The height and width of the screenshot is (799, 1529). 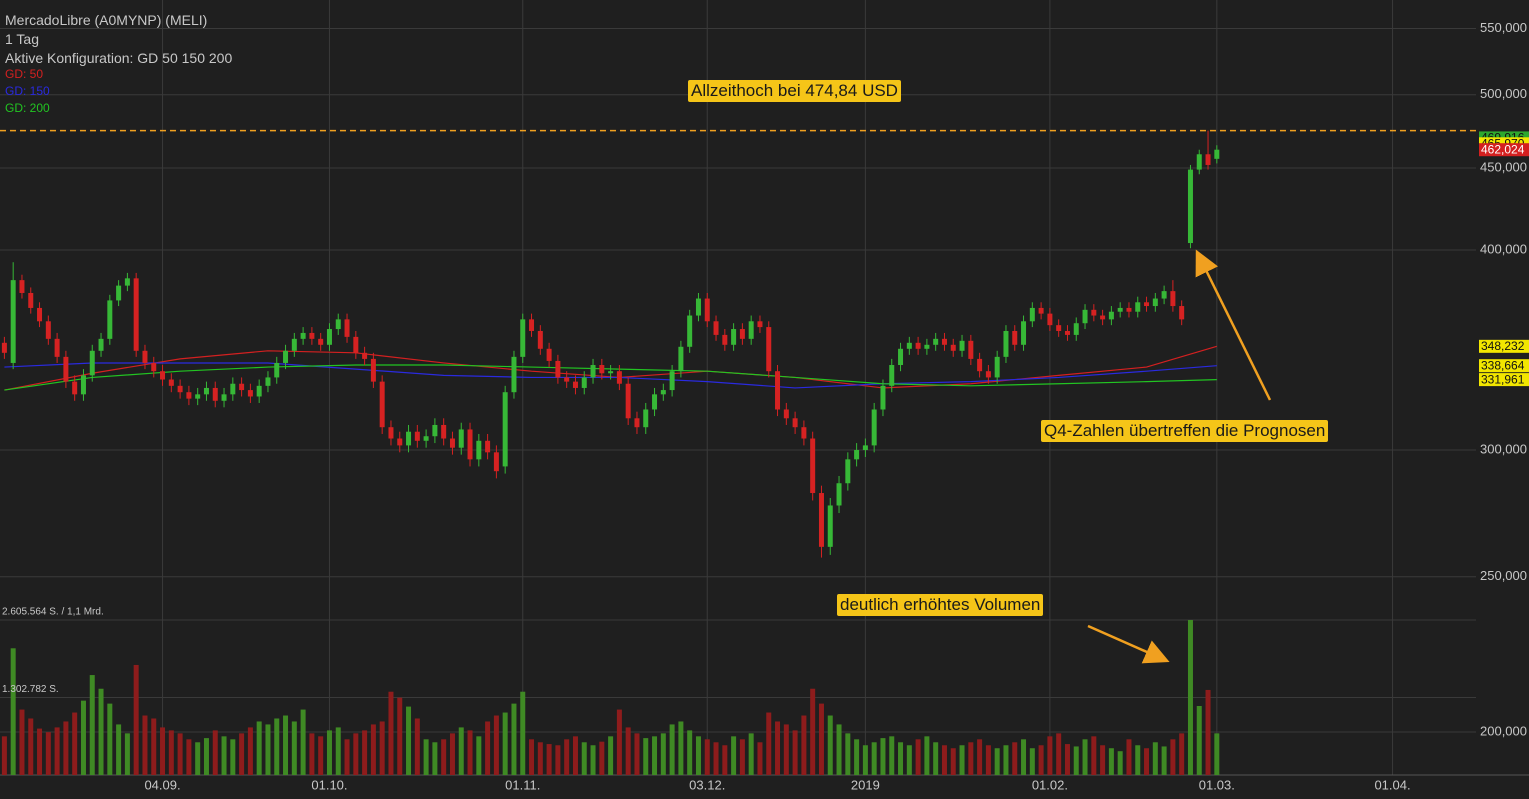 What do you see at coordinates (1503, 365) in the screenshot?
I see `price-label: 338,664` at bounding box center [1503, 365].